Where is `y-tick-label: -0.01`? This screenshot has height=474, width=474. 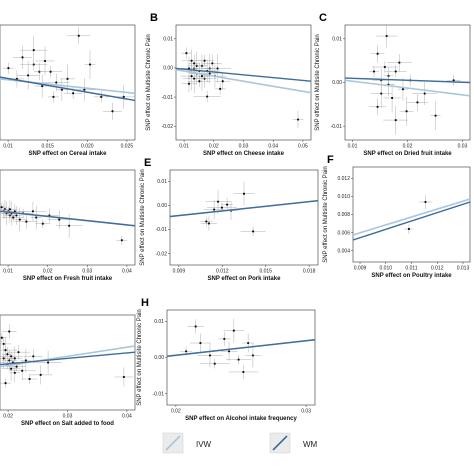 y-tick-label: -0.01 is located at coordinates (337, 127).